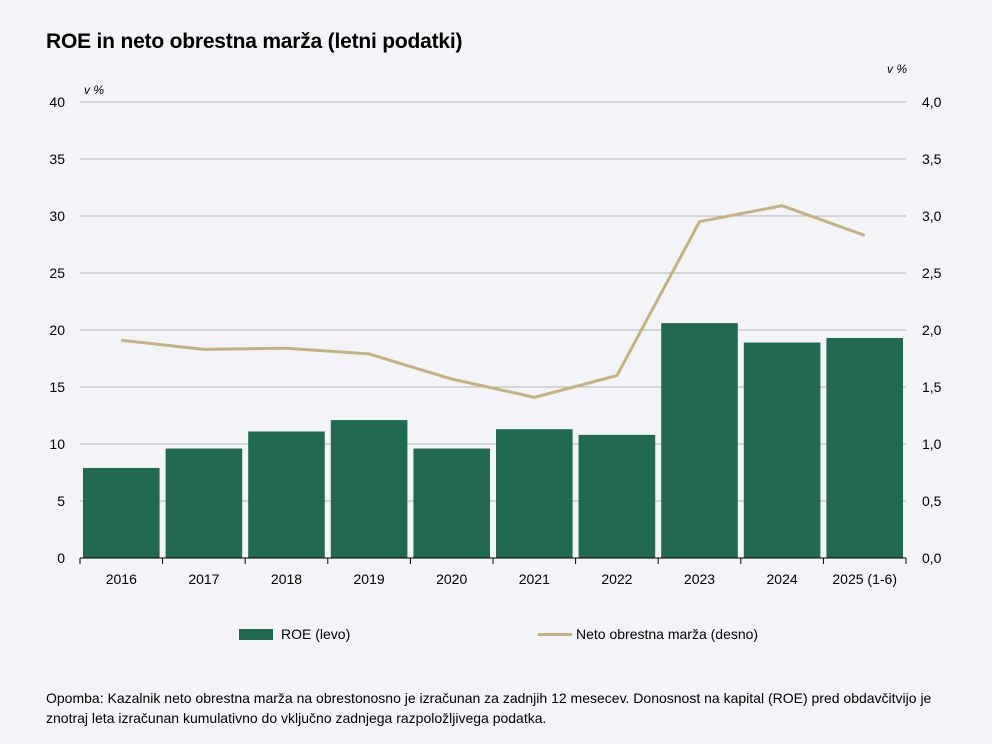 The width and height of the screenshot is (992, 744). I want to click on legend-item-roe: ROE (levo), so click(294, 634).